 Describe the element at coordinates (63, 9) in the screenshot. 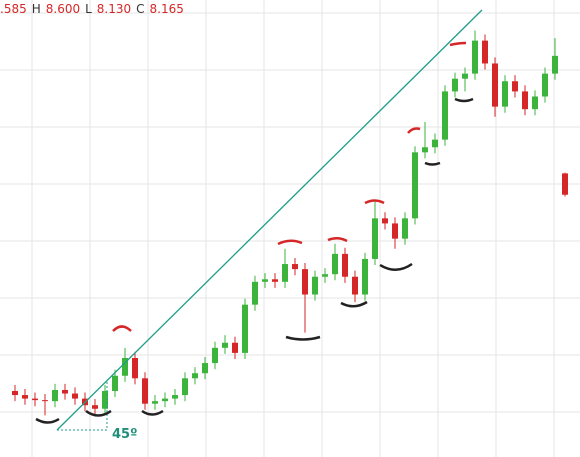

I see `header-item: 8.600` at that location.